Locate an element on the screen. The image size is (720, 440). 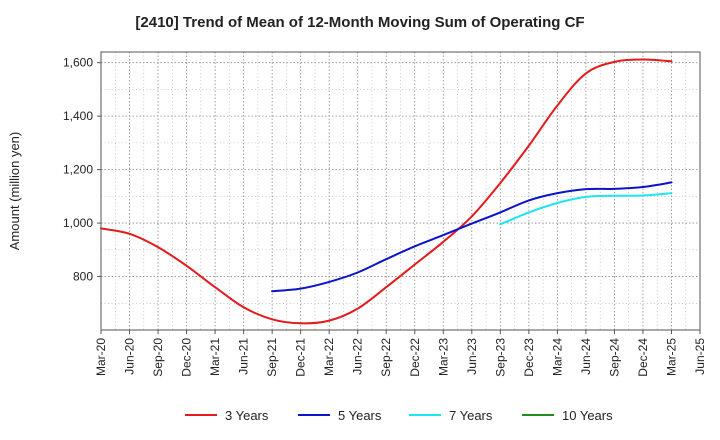
y-tick-label: 800 is located at coordinates (83, 277).